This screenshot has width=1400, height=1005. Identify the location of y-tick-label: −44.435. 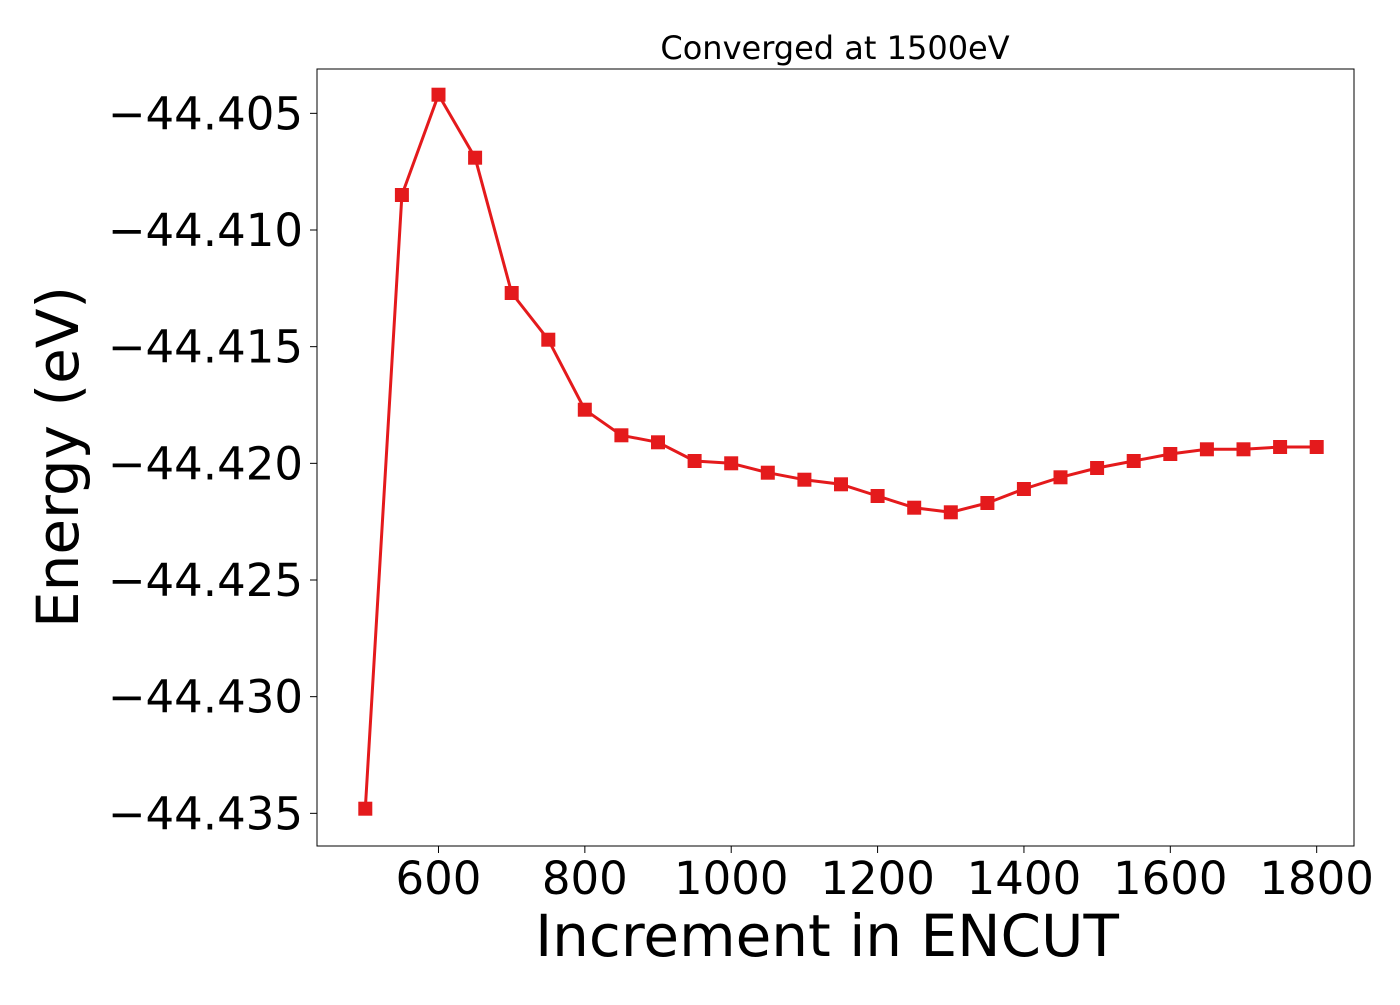
(205, 813).